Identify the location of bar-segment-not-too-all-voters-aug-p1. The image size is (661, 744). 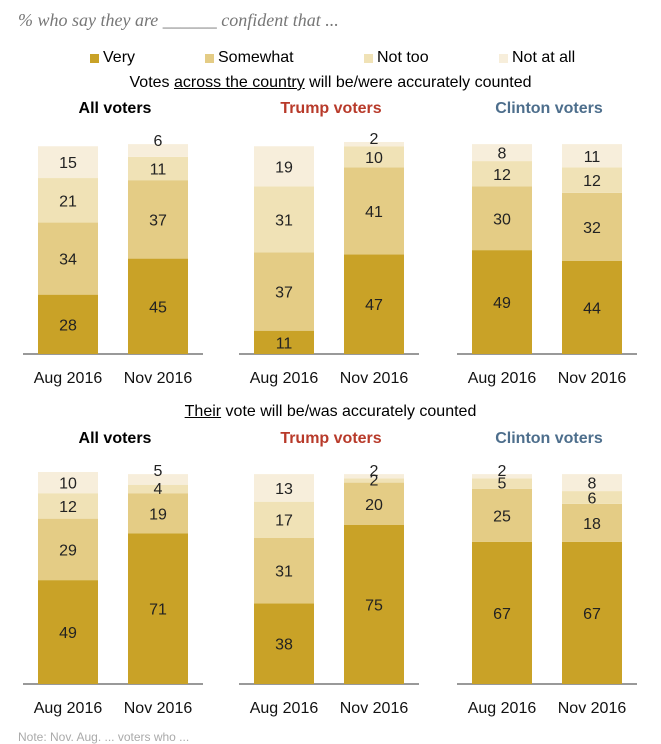
(68, 200).